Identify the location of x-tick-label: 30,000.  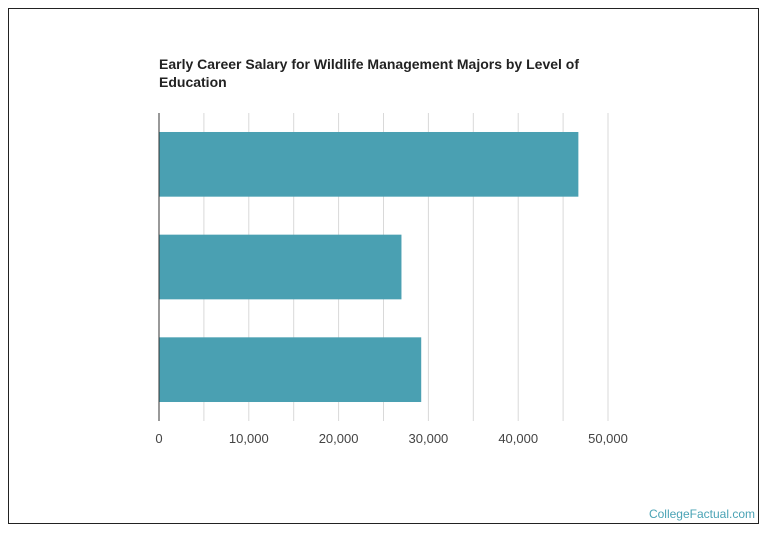
(429, 438).